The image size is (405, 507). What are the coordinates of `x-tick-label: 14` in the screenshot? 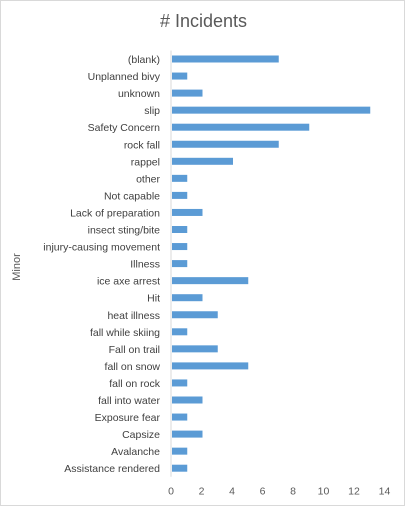 It's located at (385, 492).